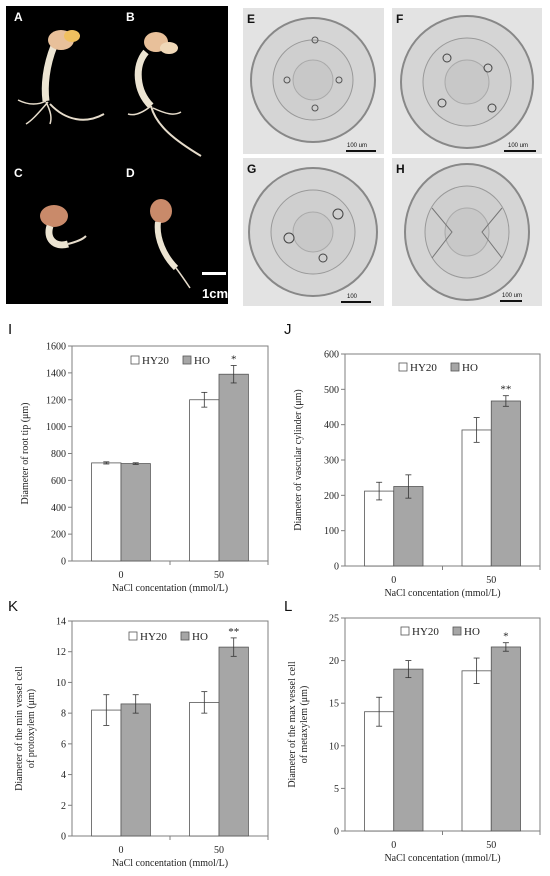 Image resolution: width=550 pixels, height=876 pixels. I want to click on seedling-photo-panel: A B C D 1cm, so click(117, 155).